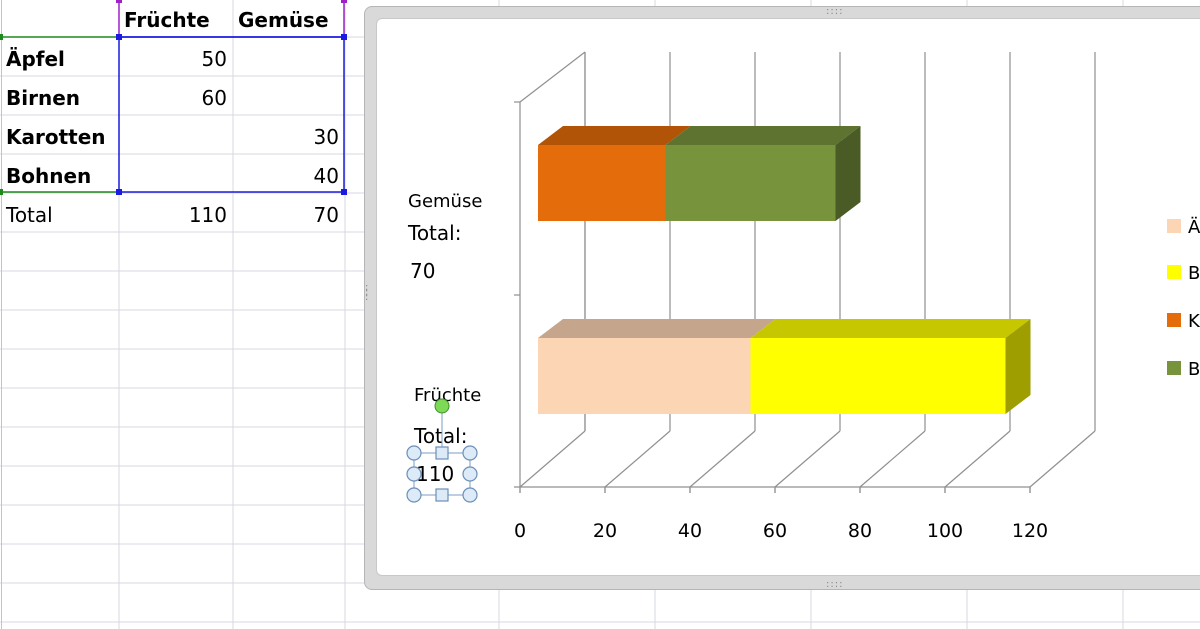 Image resolution: width=1200 pixels, height=629 pixels. What do you see at coordinates (750, 183) in the screenshot?
I see `bar-bohnen` at bounding box center [750, 183].